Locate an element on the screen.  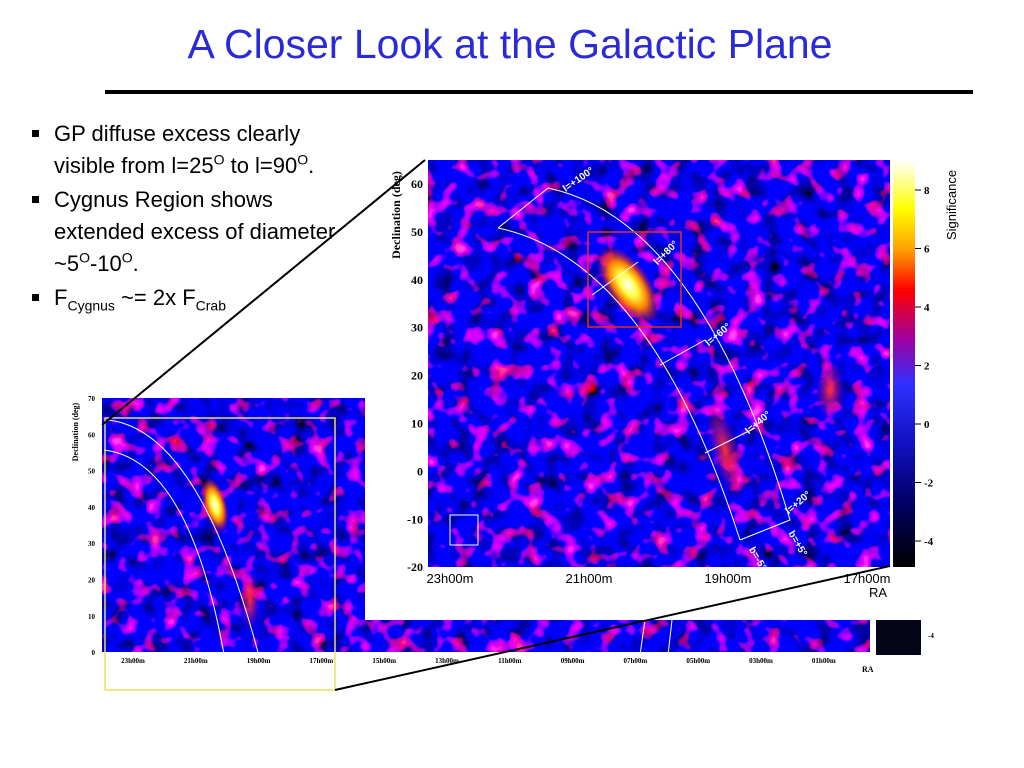
small-y-axis-title: Declination (deg) is located at coordinates (75, 431).